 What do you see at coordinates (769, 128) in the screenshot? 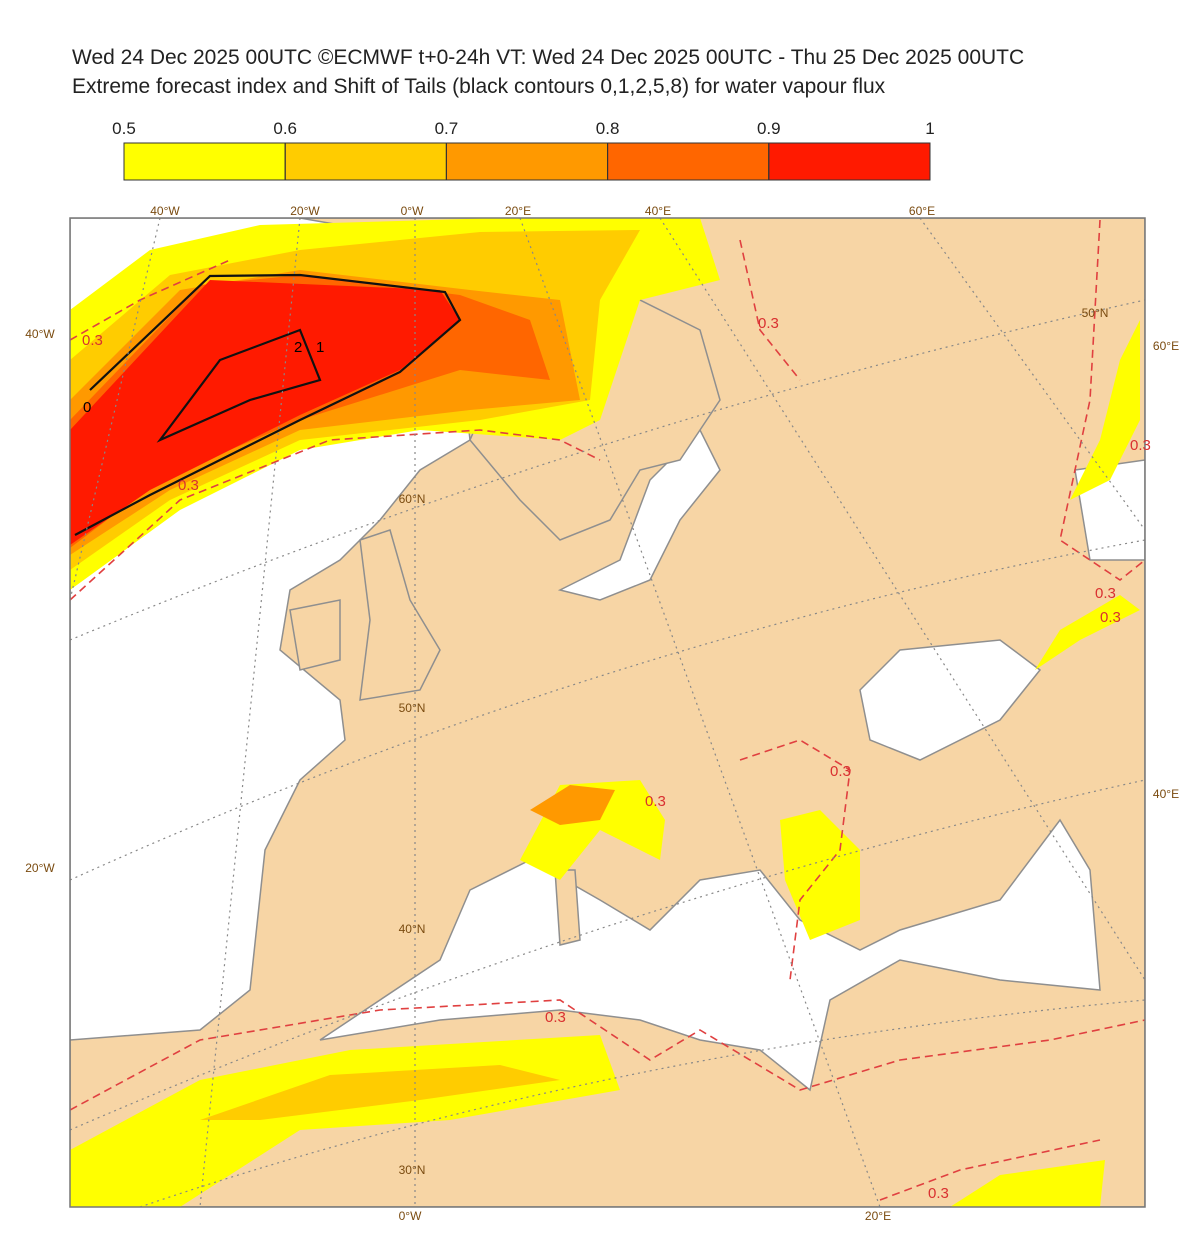
I see `colorbar-tick-label: 0.9` at bounding box center [769, 128].